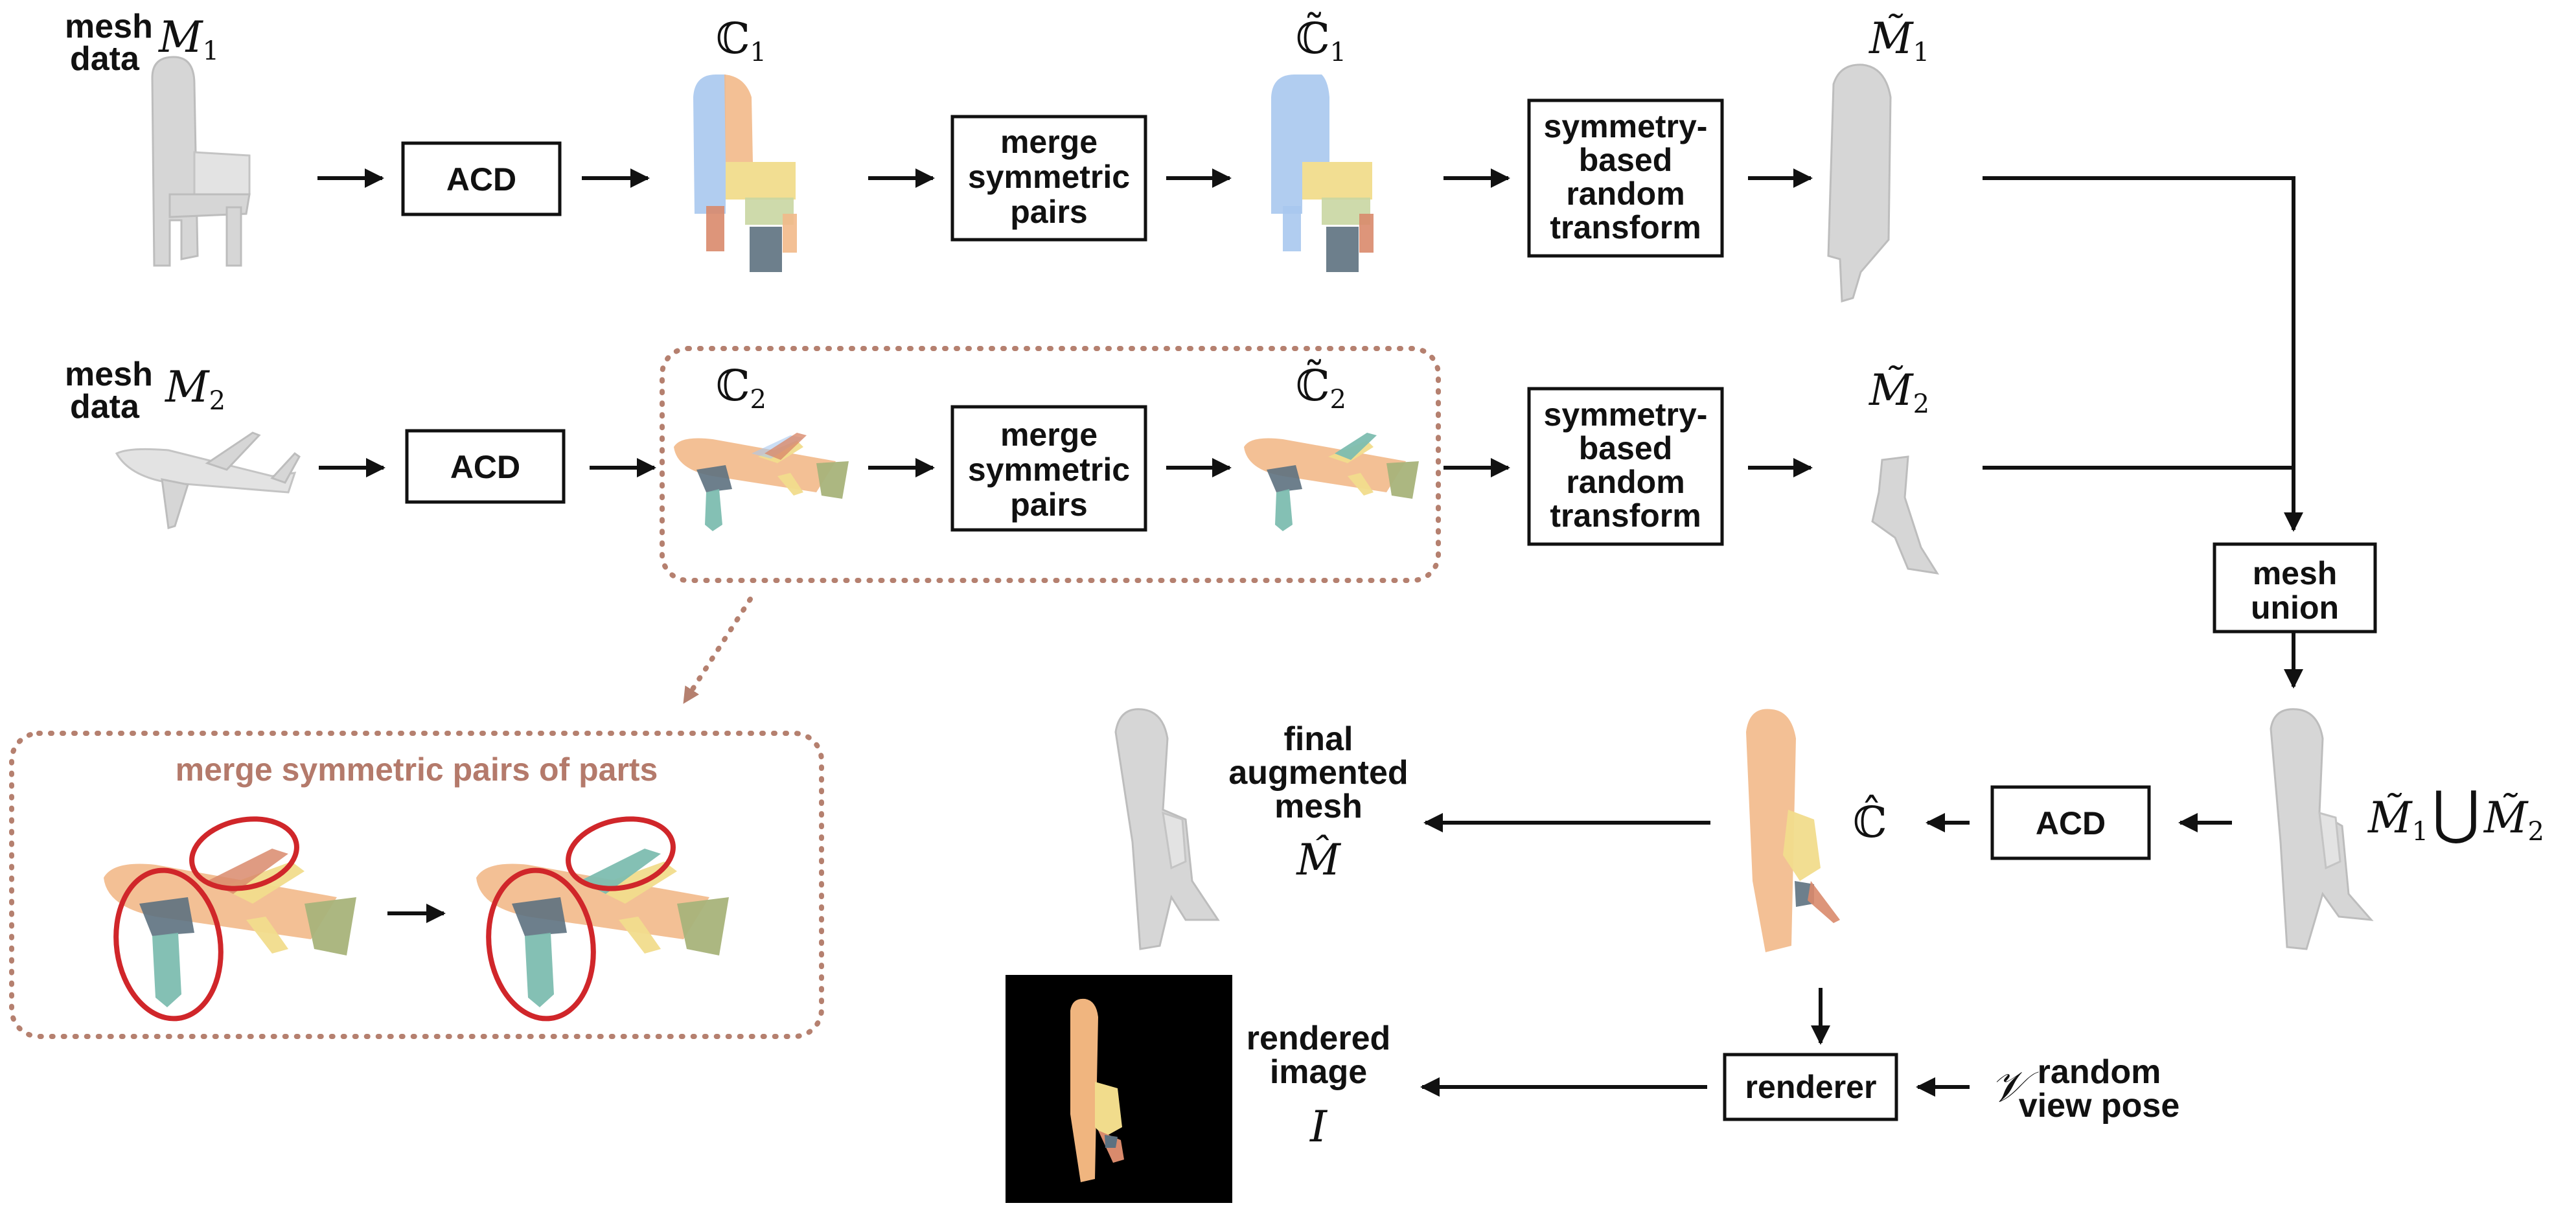  What do you see at coordinates (1119, 1089) in the screenshot?
I see `rendered-image` at bounding box center [1119, 1089].